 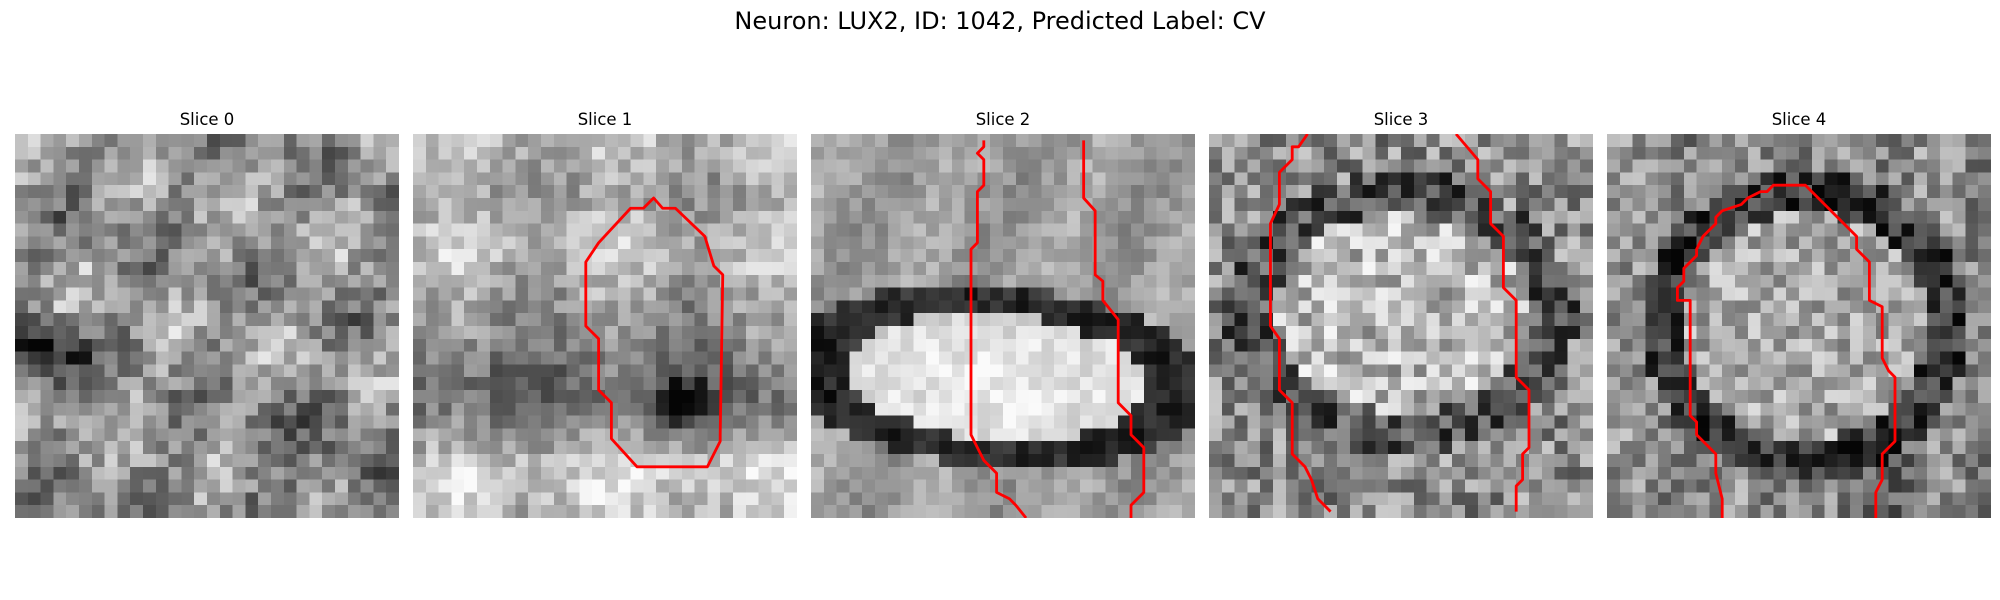 What do you see at coordinates (207, 119) in the screenshot?
I see `panel-title: Slice 0` at bounding box center [207, 119].